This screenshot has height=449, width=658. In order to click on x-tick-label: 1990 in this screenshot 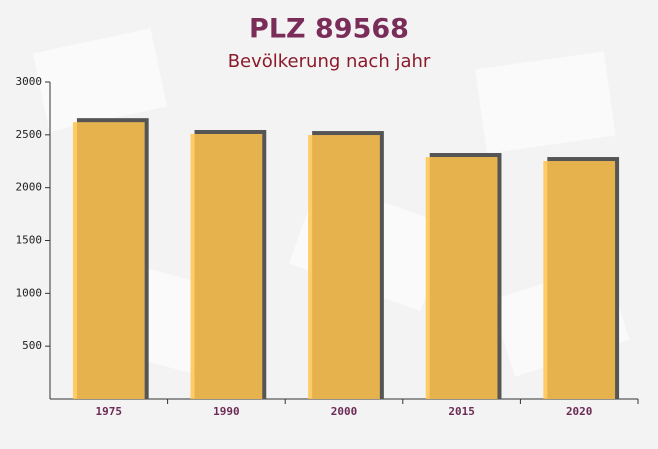, I will do `click(226, 411)`.